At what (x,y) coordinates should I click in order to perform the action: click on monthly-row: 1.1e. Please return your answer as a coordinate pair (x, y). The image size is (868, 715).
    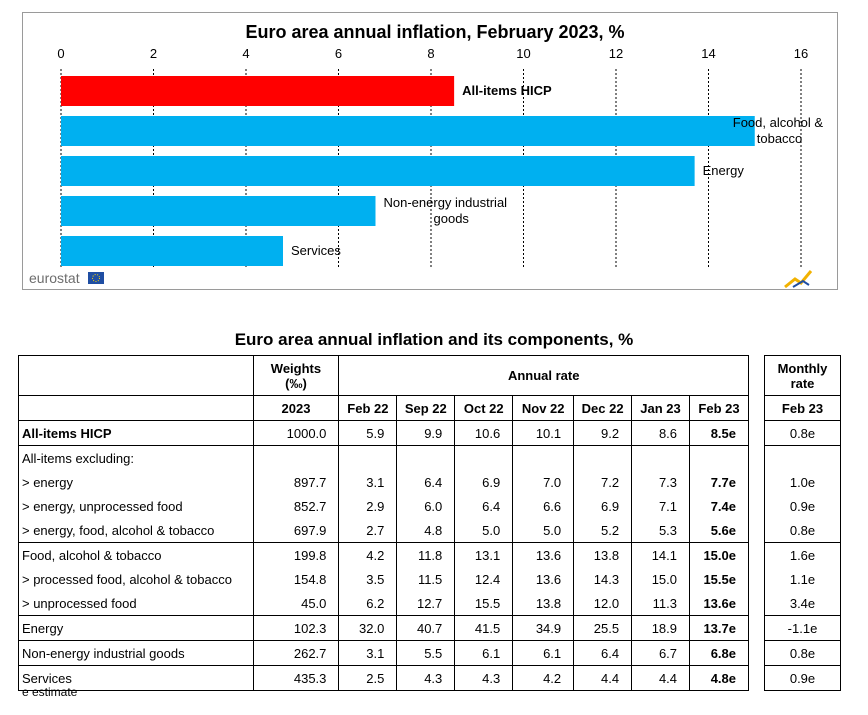
    Looking at the image, I should click on (802, 579).